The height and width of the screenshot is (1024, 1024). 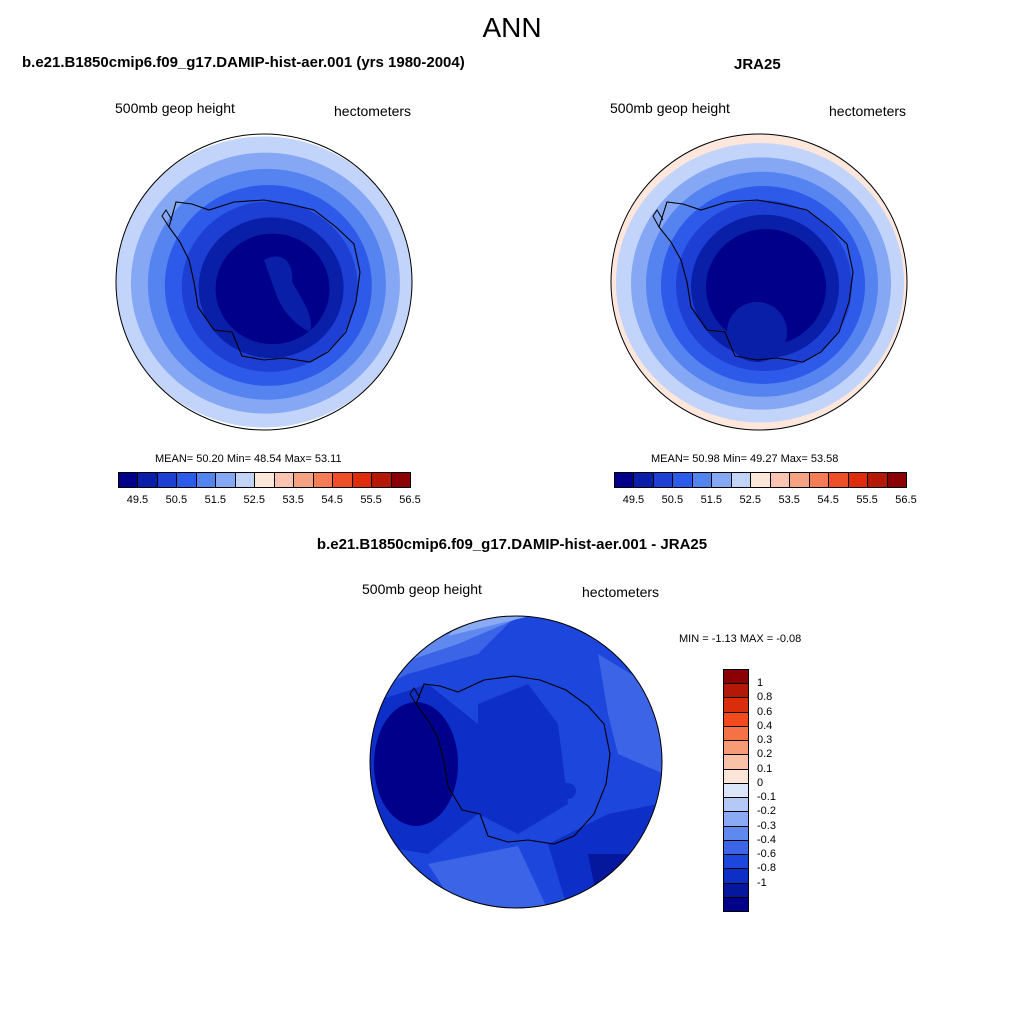 I want to click on model-inner-contour, so click(x=287, y=294).